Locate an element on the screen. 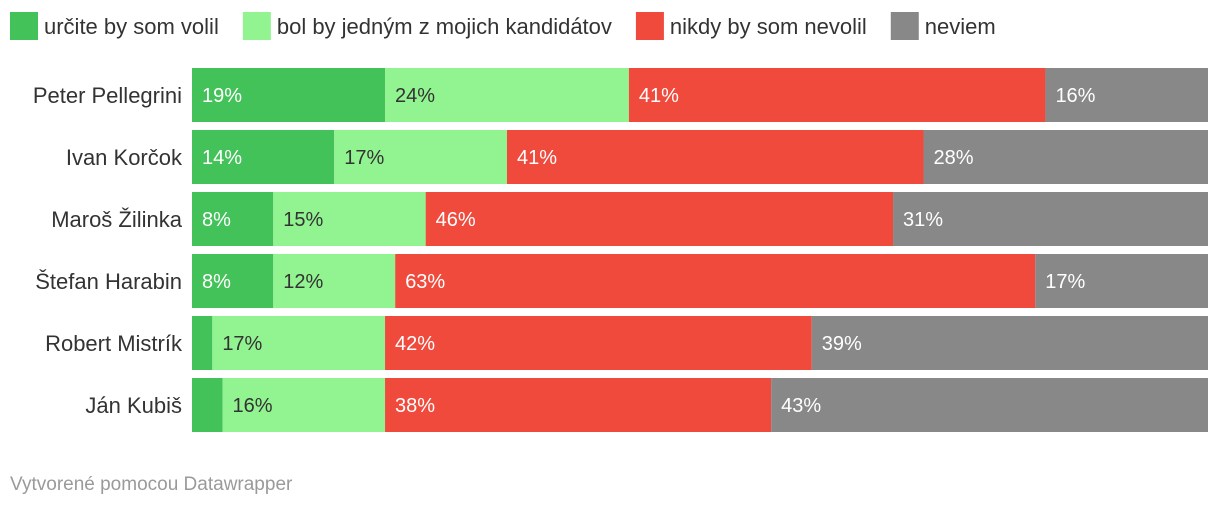  bar-label-neviem-robert-mistrik: 39% is located at coordinates (842, 344).